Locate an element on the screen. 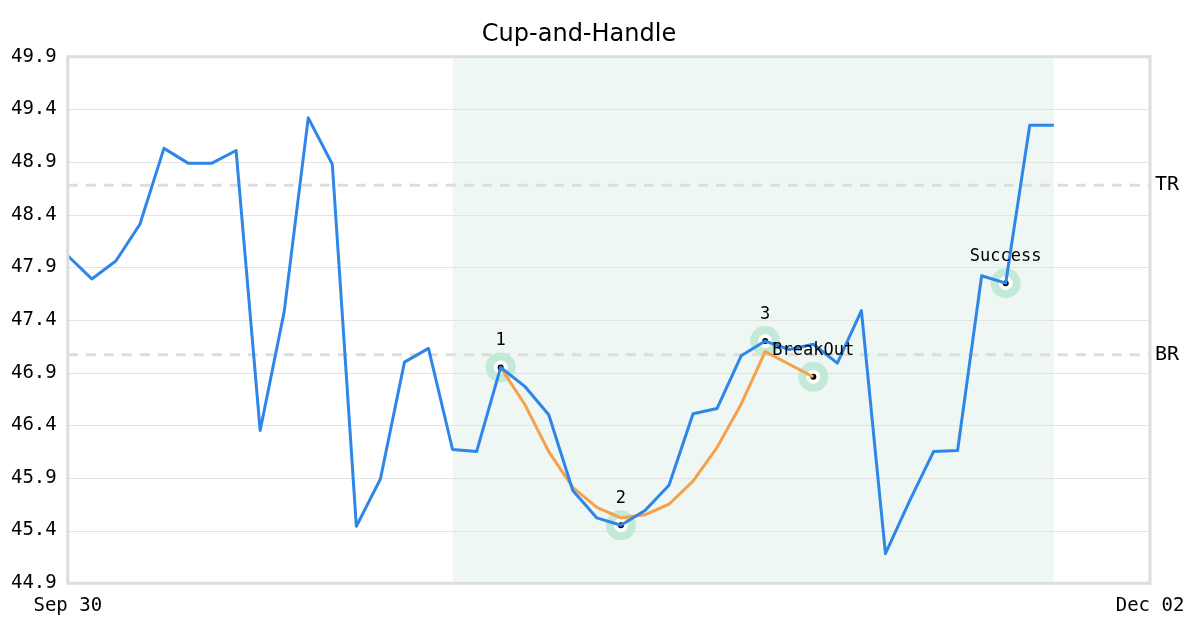  y-tick-label: 45.9 is located at coordinates (33, 475).